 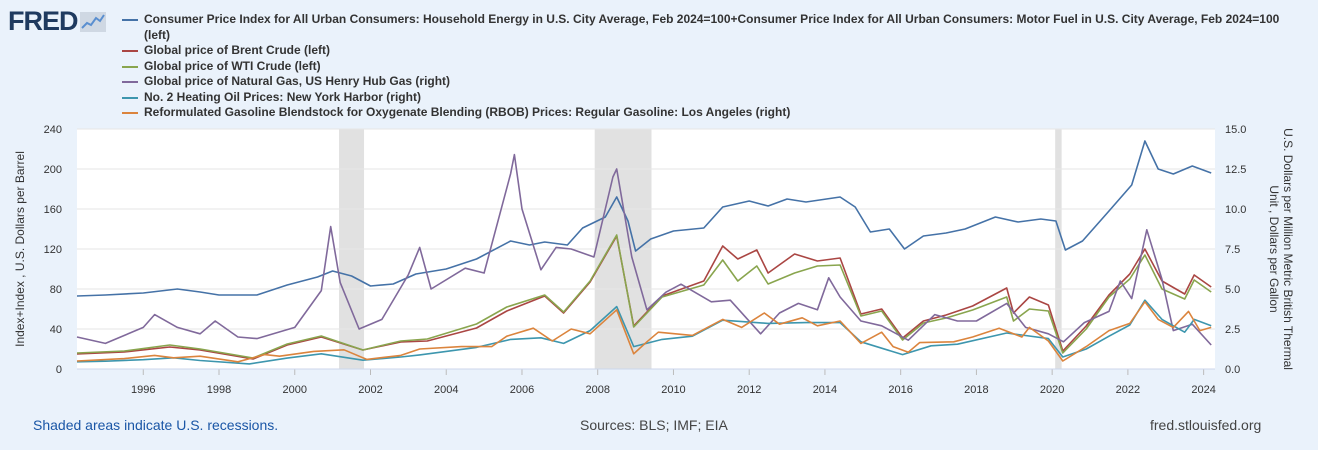 What do you see at coordinates (749, 390) in the screenshot?
I see `x-tick-label: 2012` at bounding box center [749, 390].